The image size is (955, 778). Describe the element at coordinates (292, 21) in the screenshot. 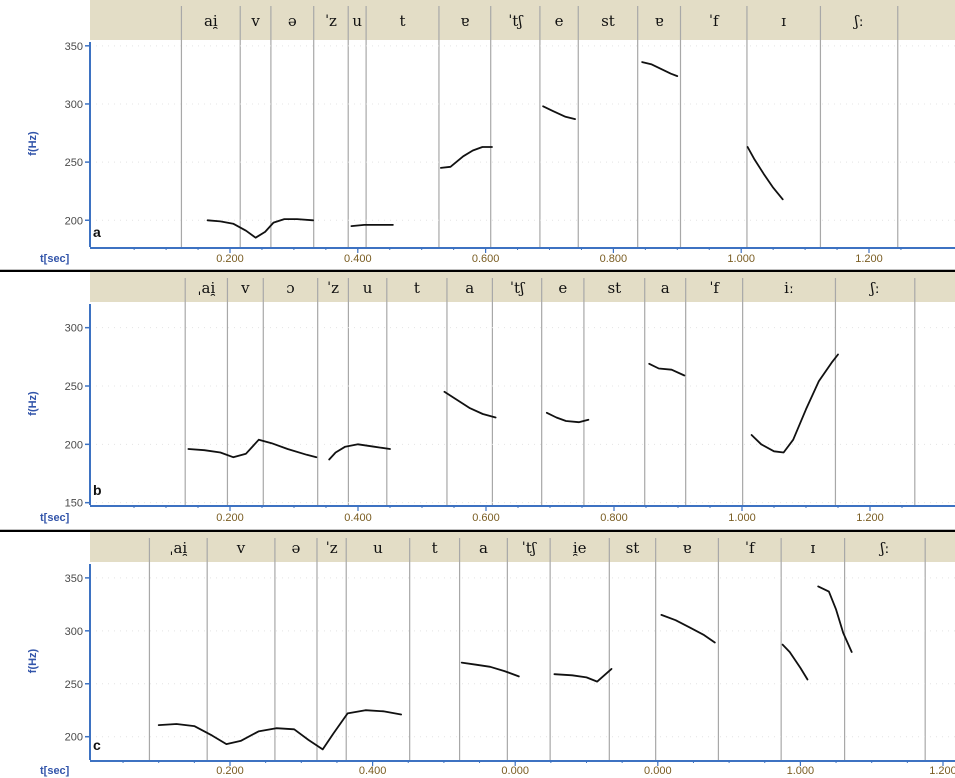

I see `segment-label: ə` at that location.